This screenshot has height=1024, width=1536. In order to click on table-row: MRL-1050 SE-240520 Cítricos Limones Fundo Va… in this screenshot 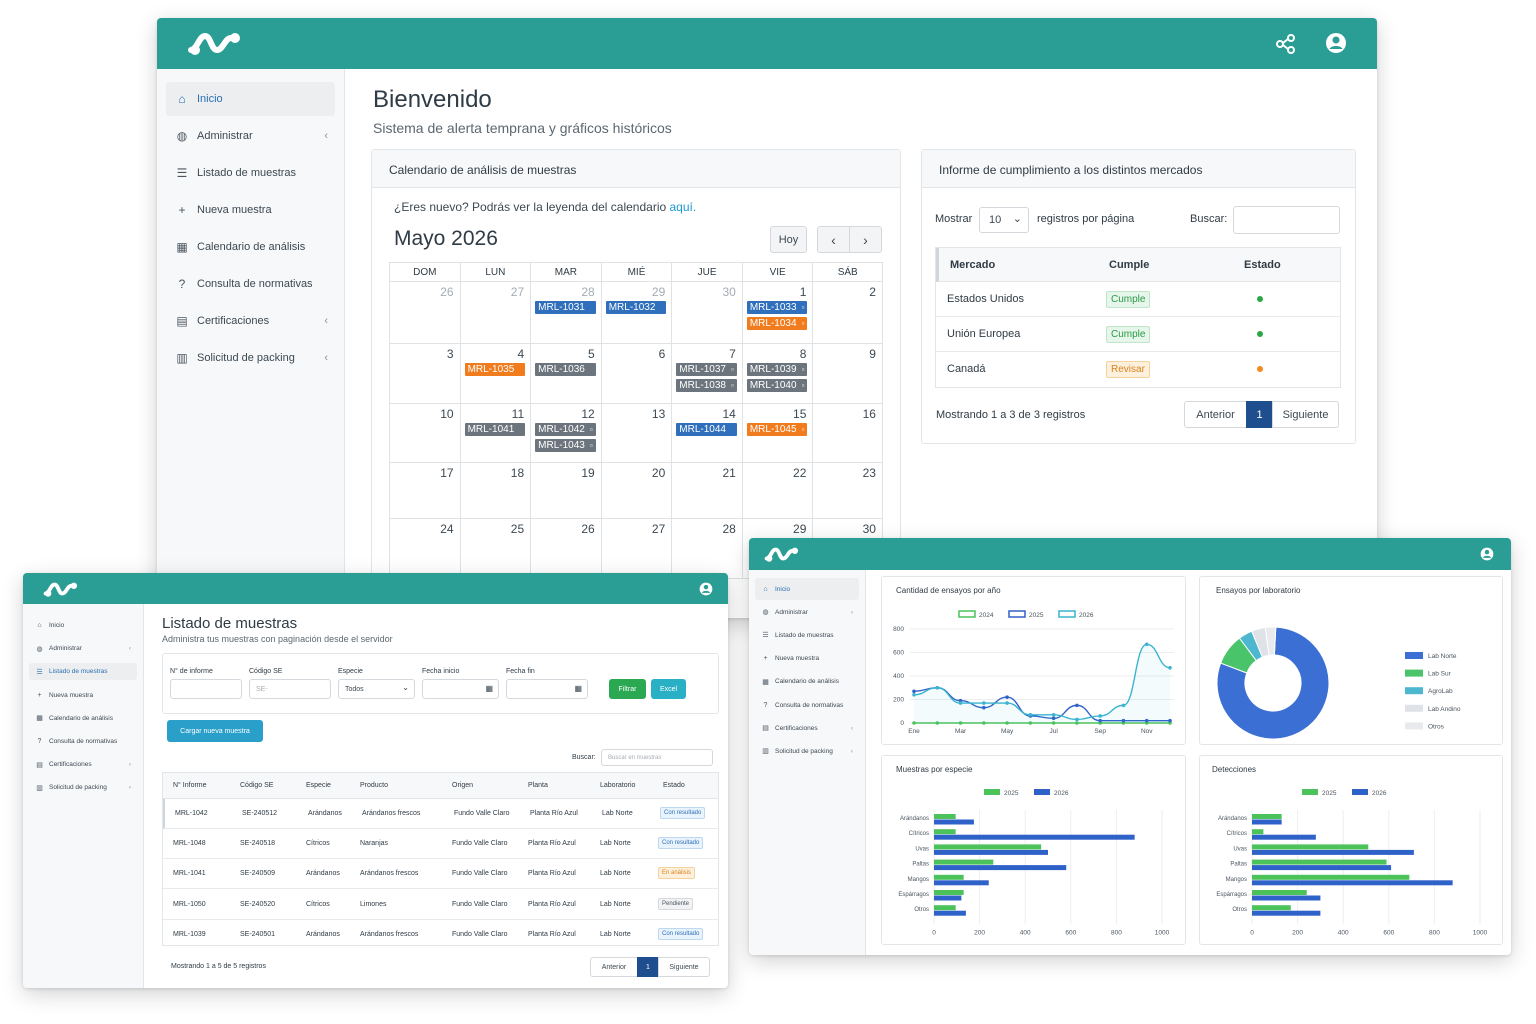, I will do `click(440, 905)`.